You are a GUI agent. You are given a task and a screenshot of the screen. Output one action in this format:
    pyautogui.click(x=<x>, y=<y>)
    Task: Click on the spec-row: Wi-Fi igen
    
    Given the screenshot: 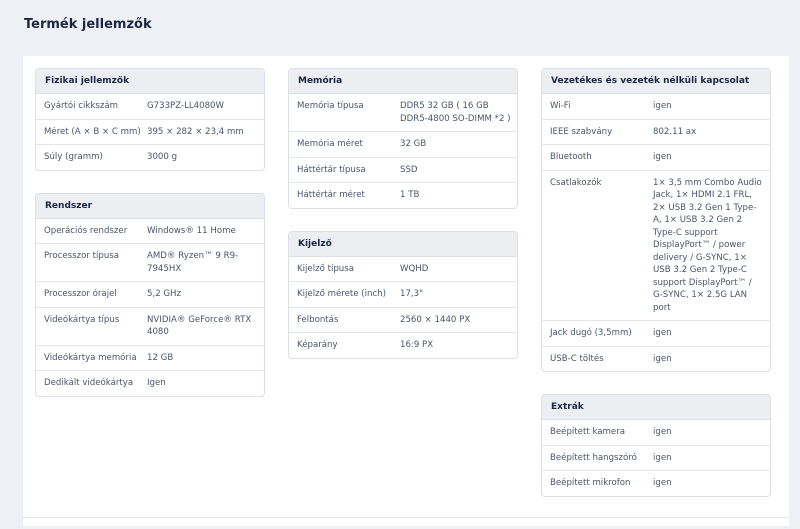 What is the action you would take?
    pyautogui.click(x=656, y=107)
    